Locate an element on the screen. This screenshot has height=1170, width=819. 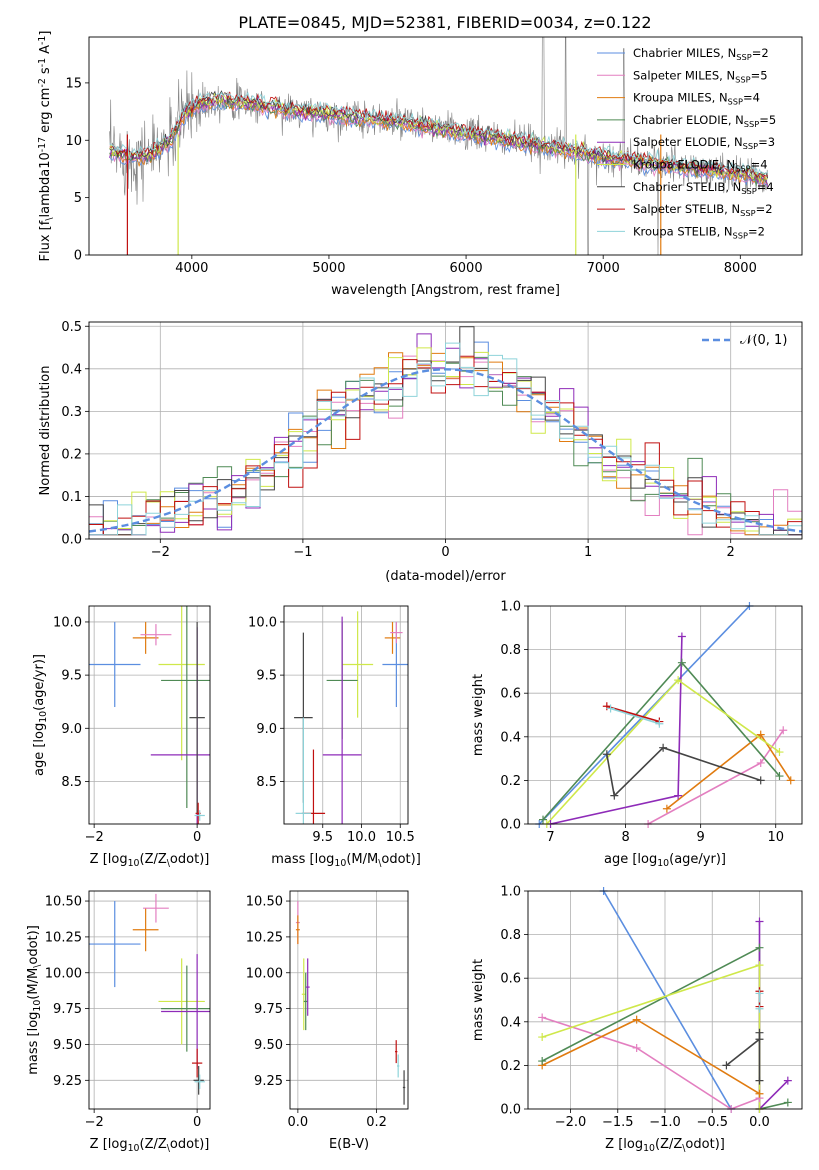
spectrum-ytick-label: 0 is located at coordinates (78, 256).